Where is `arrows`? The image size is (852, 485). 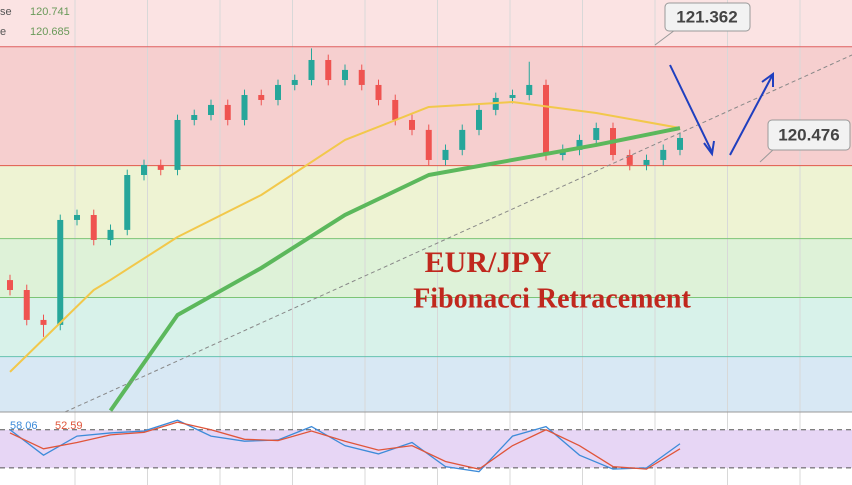
arrows is located at coordinates (721, 110).